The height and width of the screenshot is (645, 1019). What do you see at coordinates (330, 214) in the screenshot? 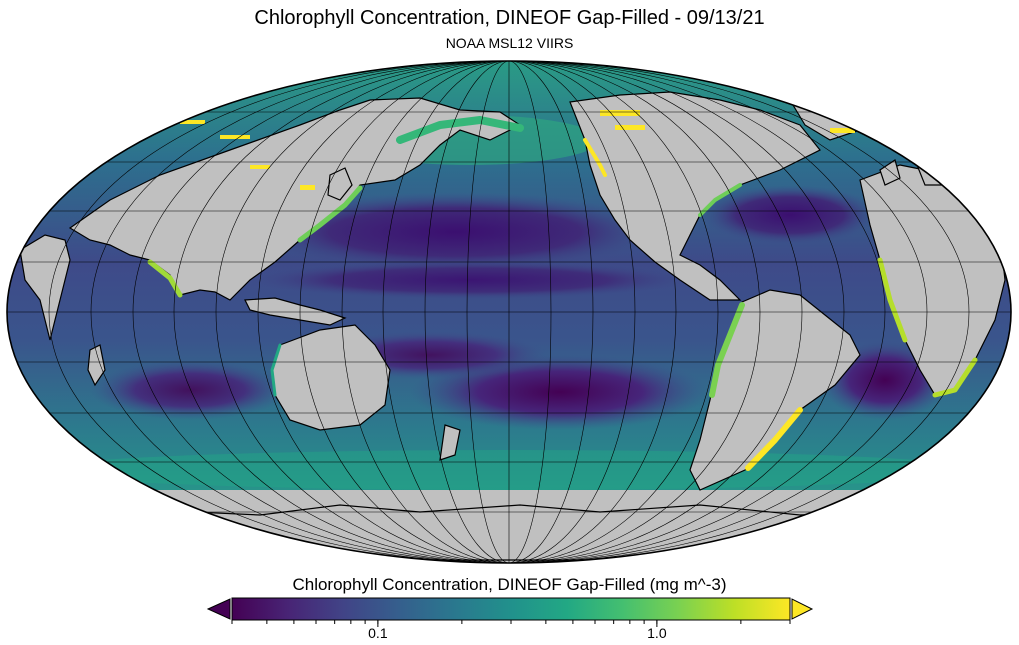
I see `east-asia-shelf` at bounding box center [330, 214].